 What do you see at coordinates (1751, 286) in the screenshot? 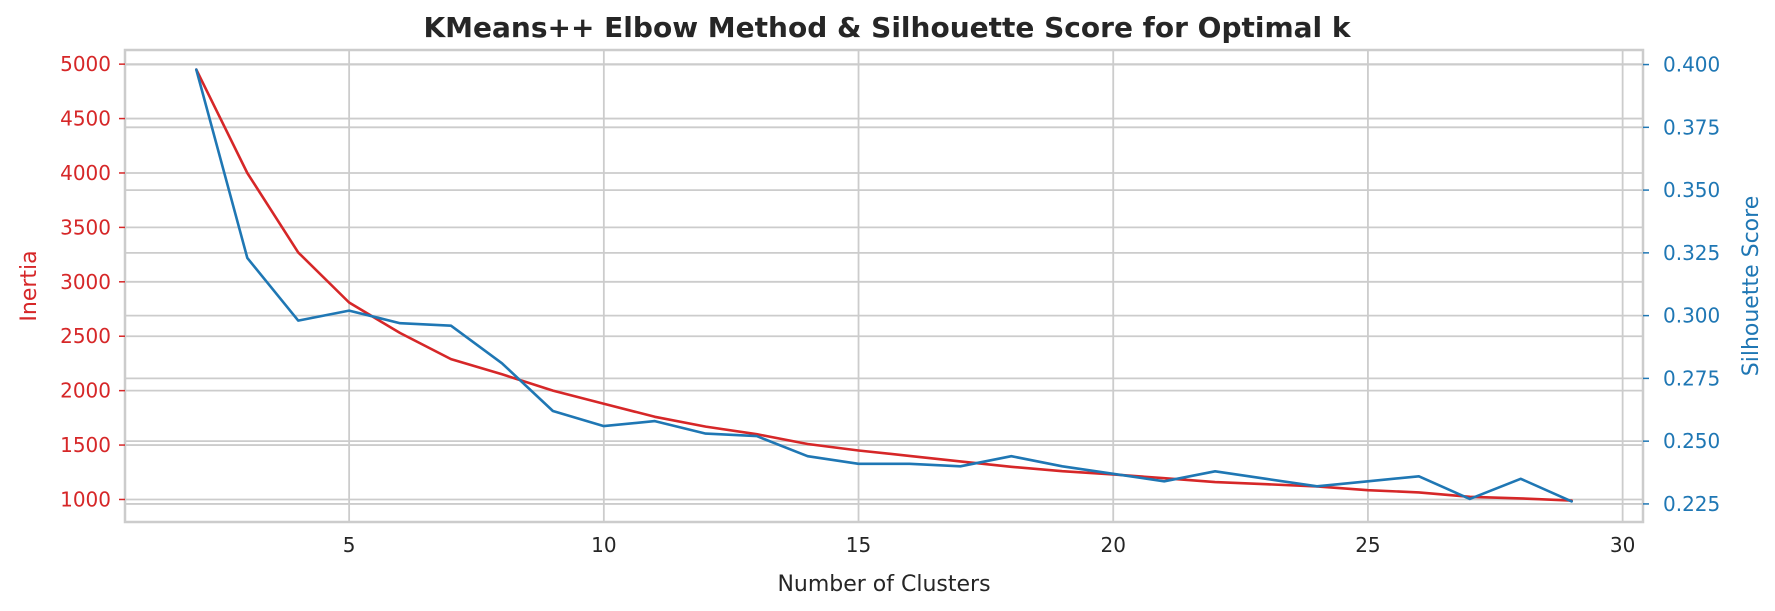
I see `y-axis-right-label: Silhouette Score` at bounding box center [1751, 286].